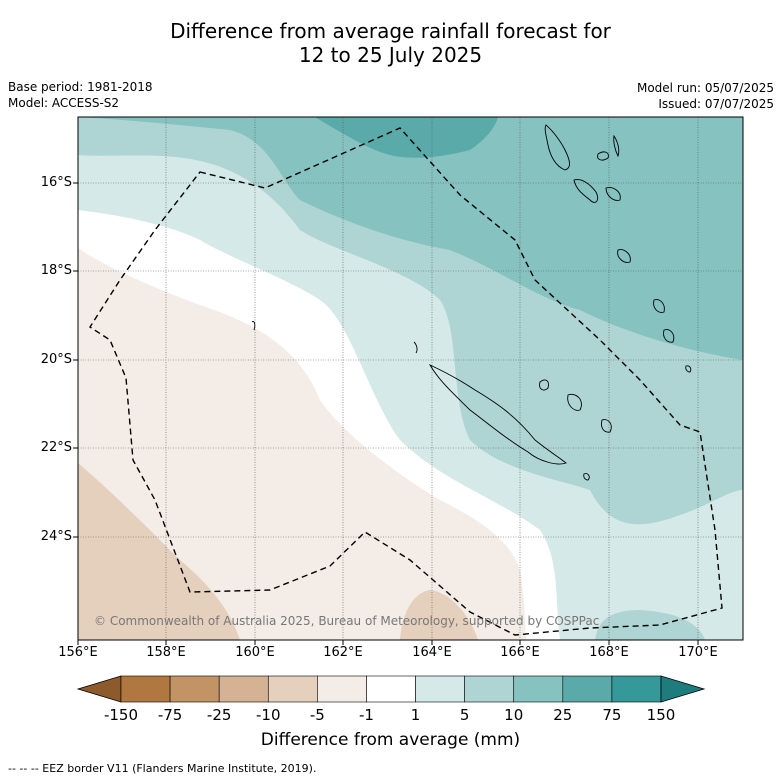 The height and width of the screenshot is (781, 781). I want to click on vanuatu-torres, so click(557, 147).